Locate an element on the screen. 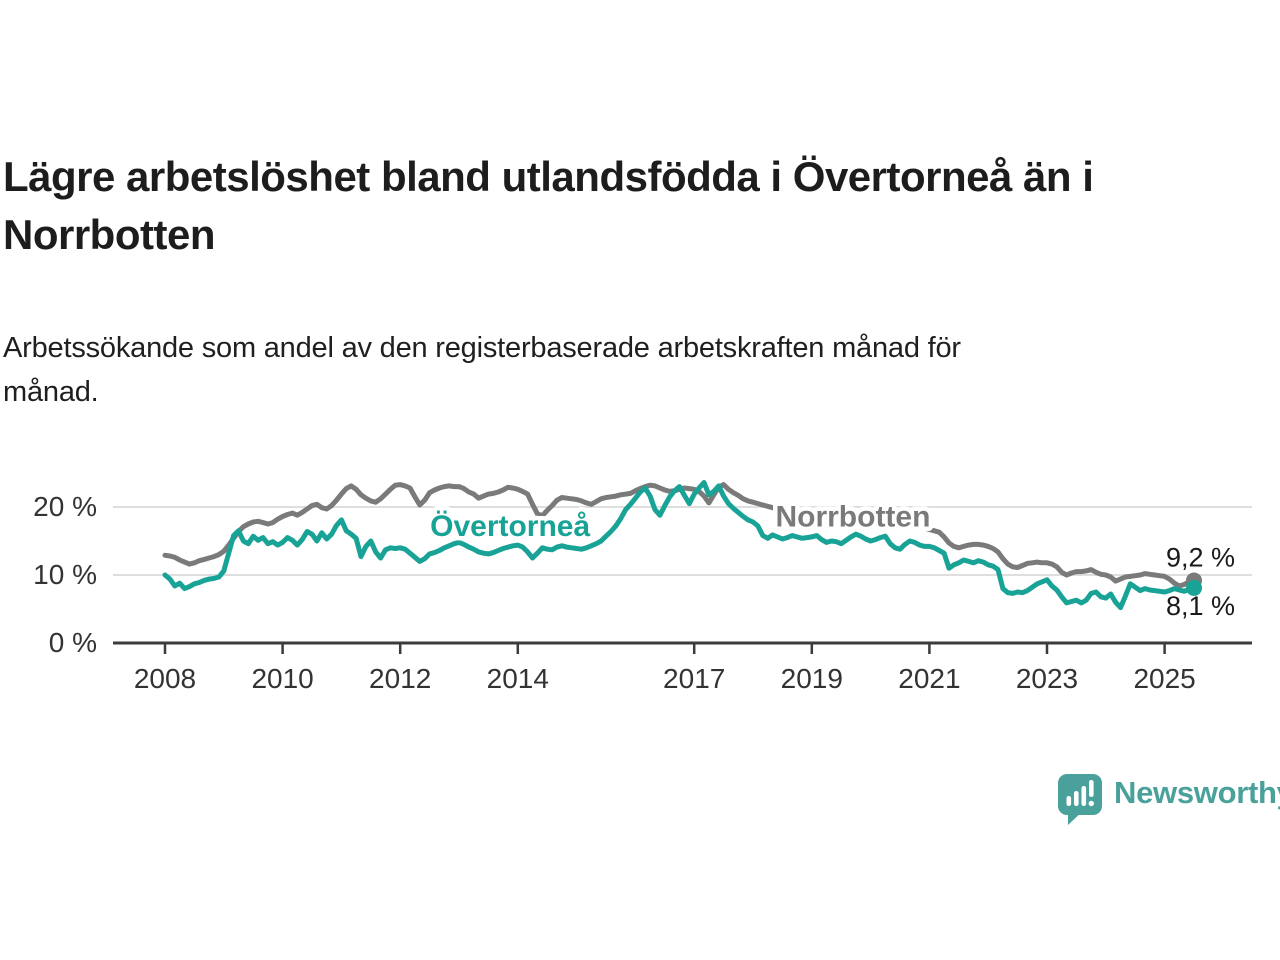 The image size is (1280, 960). x-tick-label-2025: 2025 is located at coordinates (1164, 678).